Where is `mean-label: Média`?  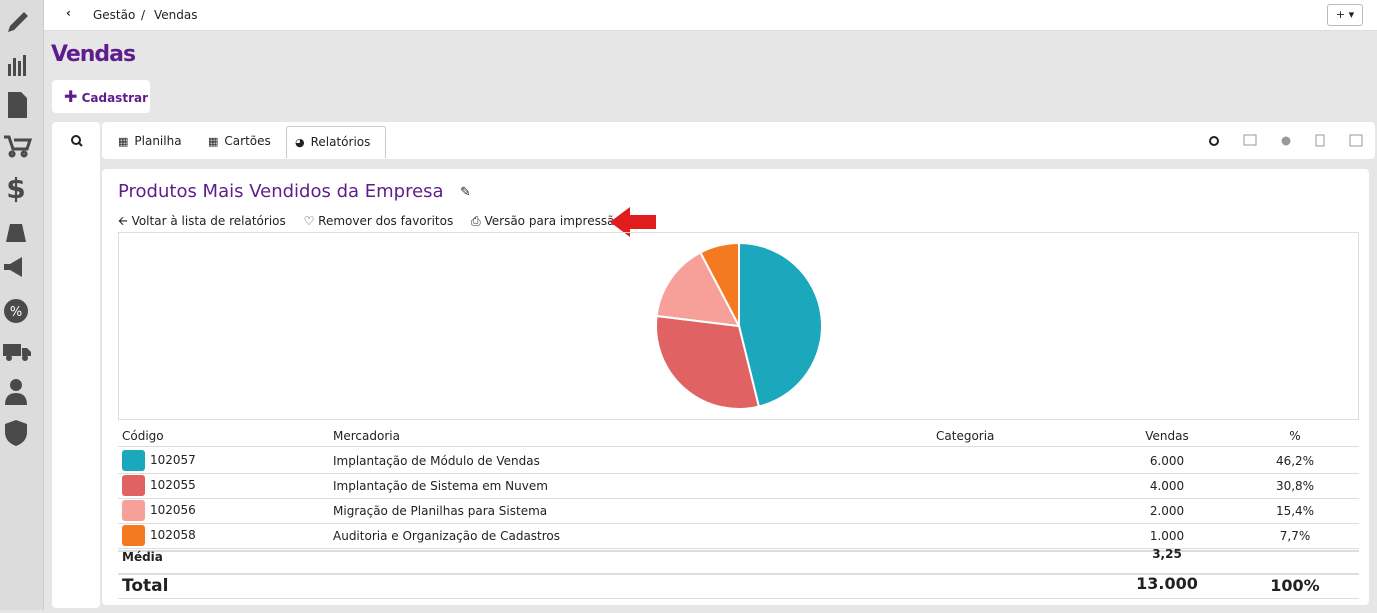 mean-label: Média is located at coordinates (142, 557).